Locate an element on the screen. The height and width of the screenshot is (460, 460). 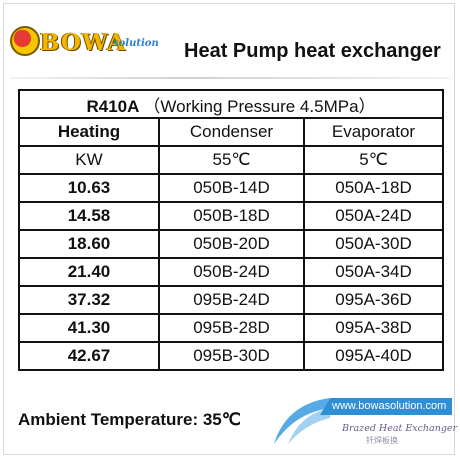
title-divider is located at coordinates (230, 78).